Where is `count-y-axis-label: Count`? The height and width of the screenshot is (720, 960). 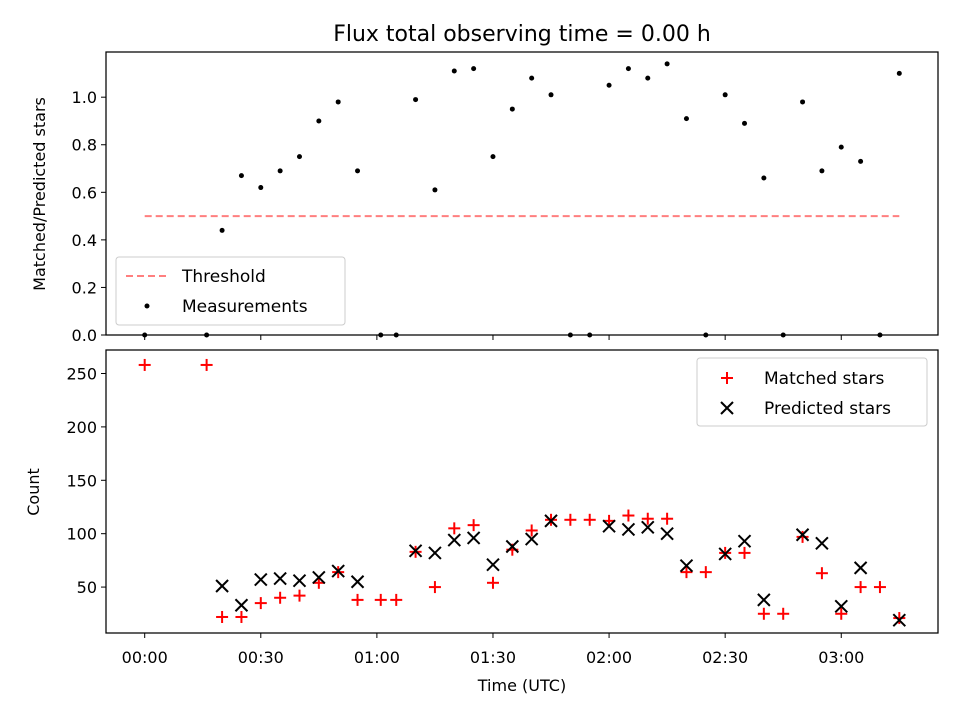 count-y-axis-label: Count is located at coordinates (33, 492).